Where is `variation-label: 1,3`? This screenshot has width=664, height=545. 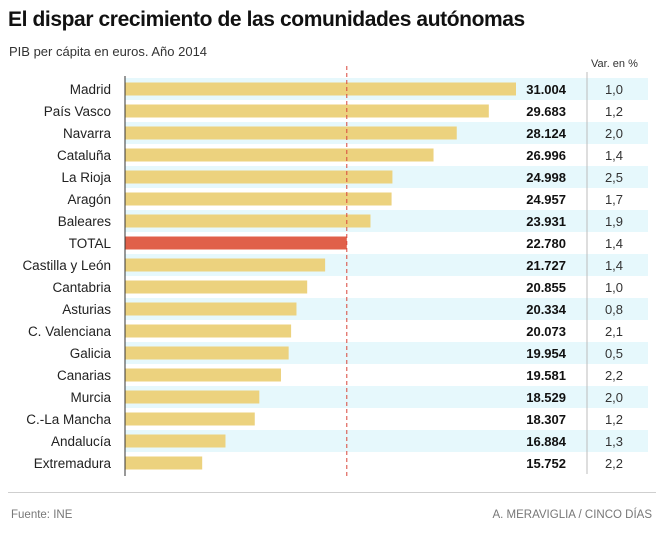
variation-label: 1,3 is located at coordinates (614, 441).